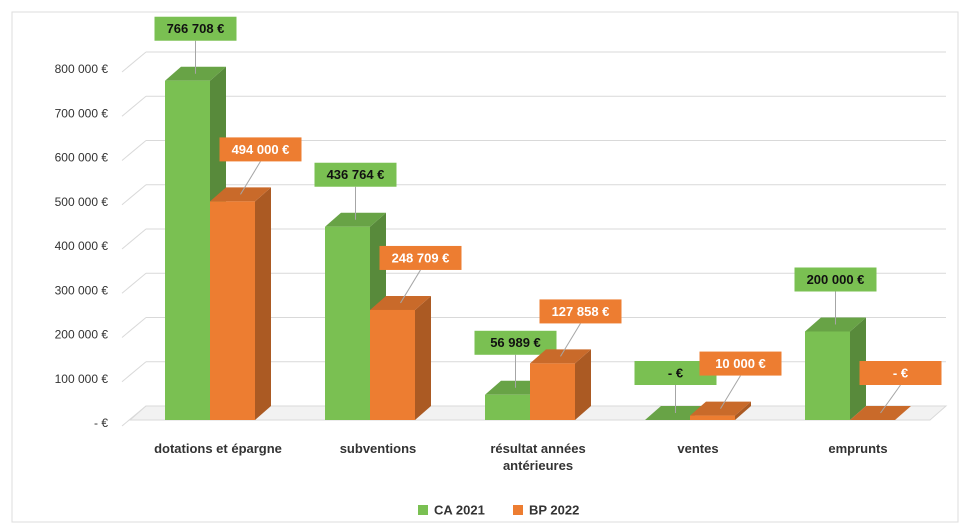 The height and width of the screenshot is (526, 963). I want to click on data-label: 200 000 €, so click(836, 279).